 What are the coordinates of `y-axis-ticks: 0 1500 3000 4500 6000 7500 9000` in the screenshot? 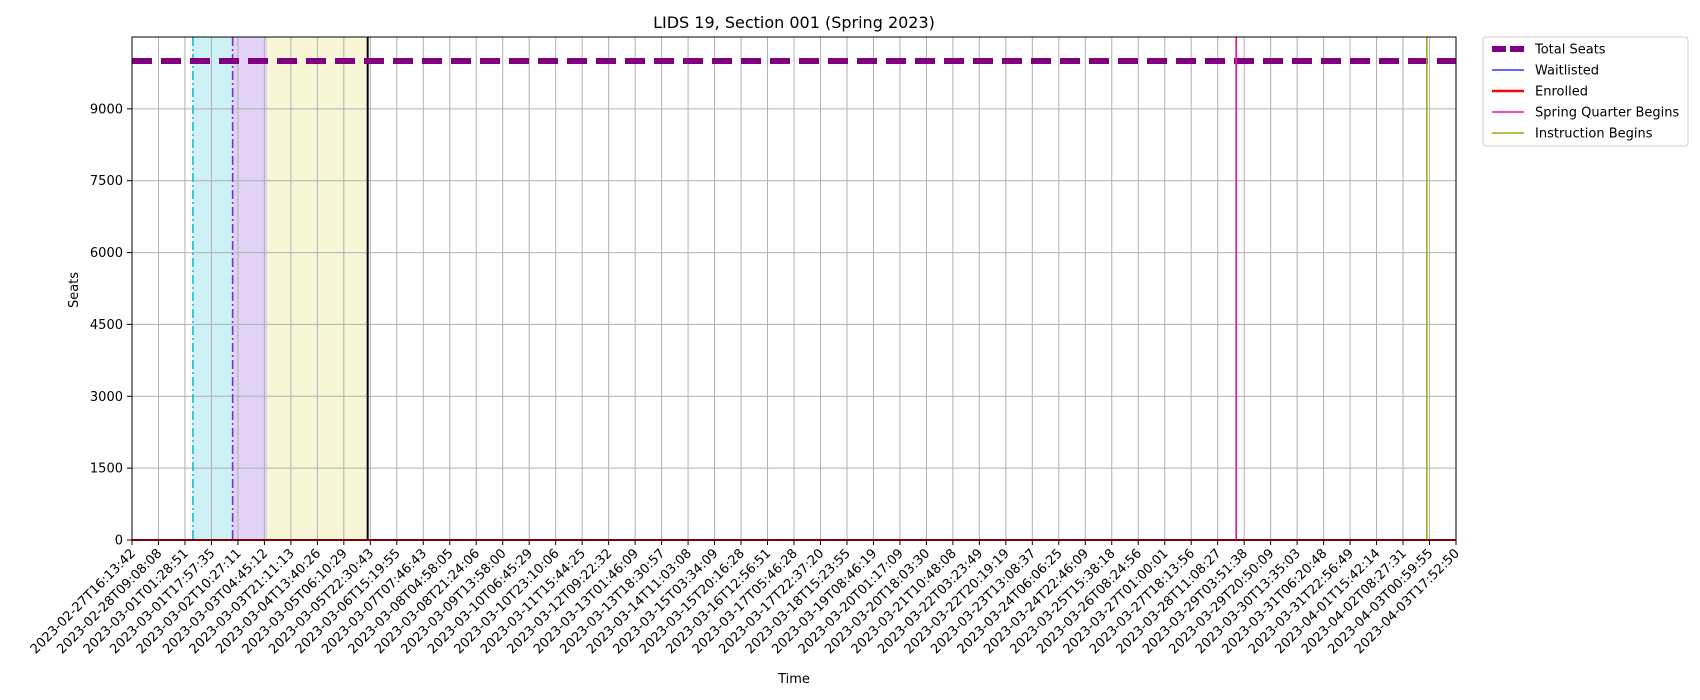 It's located at (111, 325).